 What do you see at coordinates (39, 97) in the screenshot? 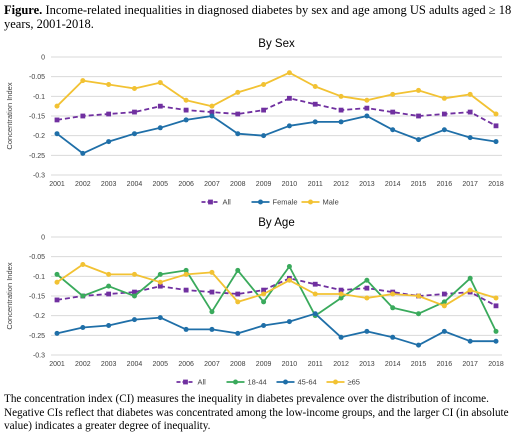
I see `sex-ytick-label: -0.1` at bounding box center [39, 97].